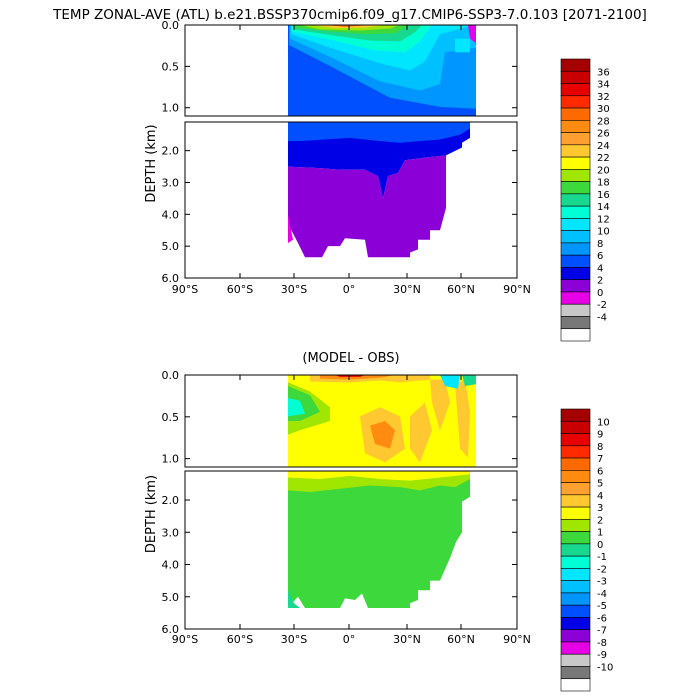 The height and width of the screenshot is (700, 700). I want to click on colorbar-label: -10, so click(605, 667).